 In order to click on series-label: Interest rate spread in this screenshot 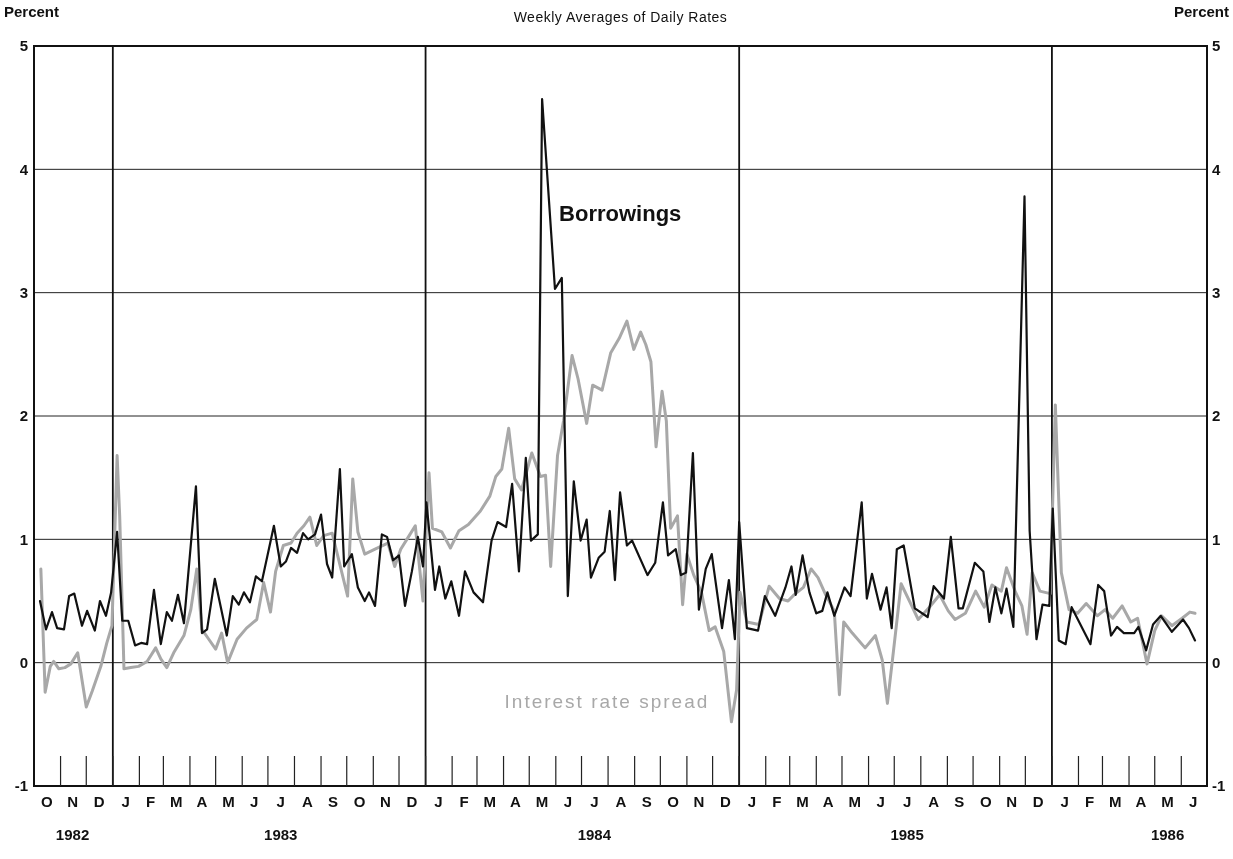, I will do `click(607, 701)`.